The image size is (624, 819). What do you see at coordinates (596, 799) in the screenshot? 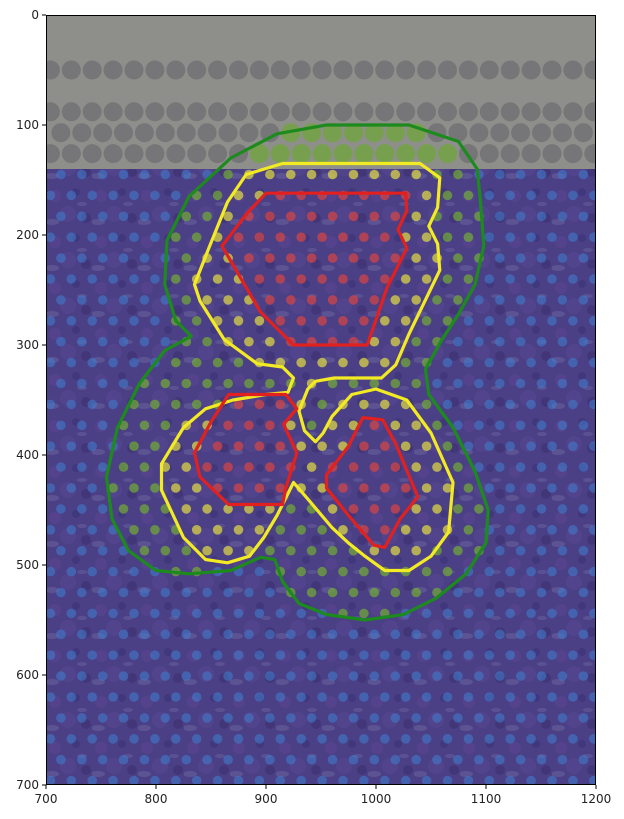
I see `x-tick-label: 1200` at bounding box center [596, 799].